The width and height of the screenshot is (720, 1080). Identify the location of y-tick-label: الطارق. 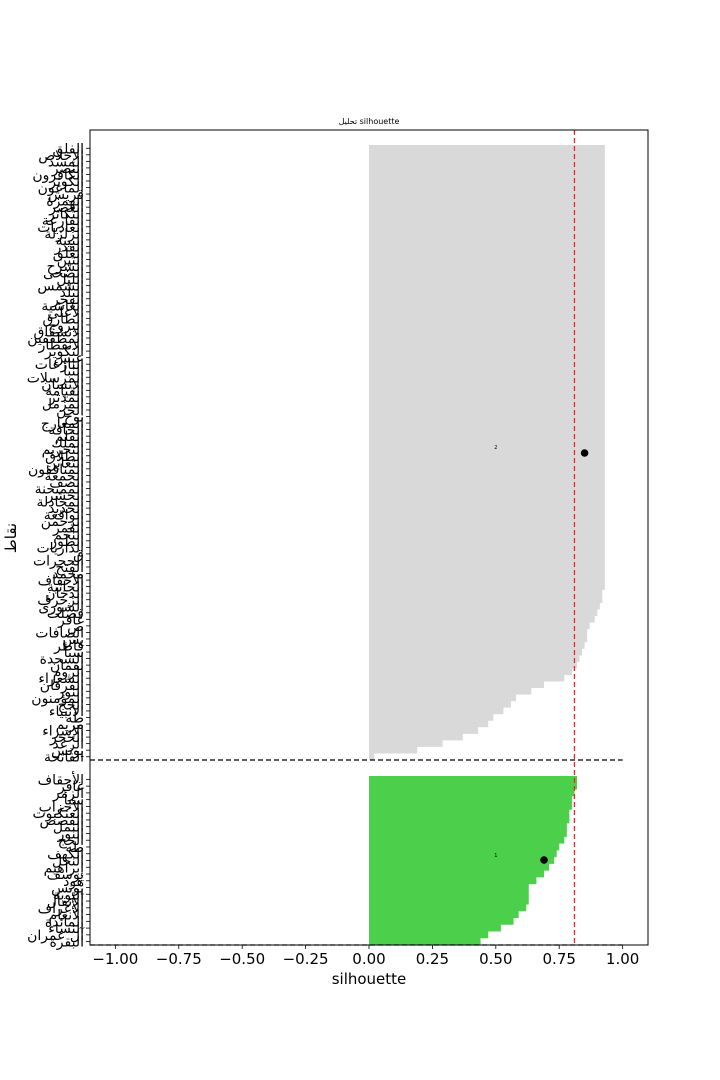
(63, 319).